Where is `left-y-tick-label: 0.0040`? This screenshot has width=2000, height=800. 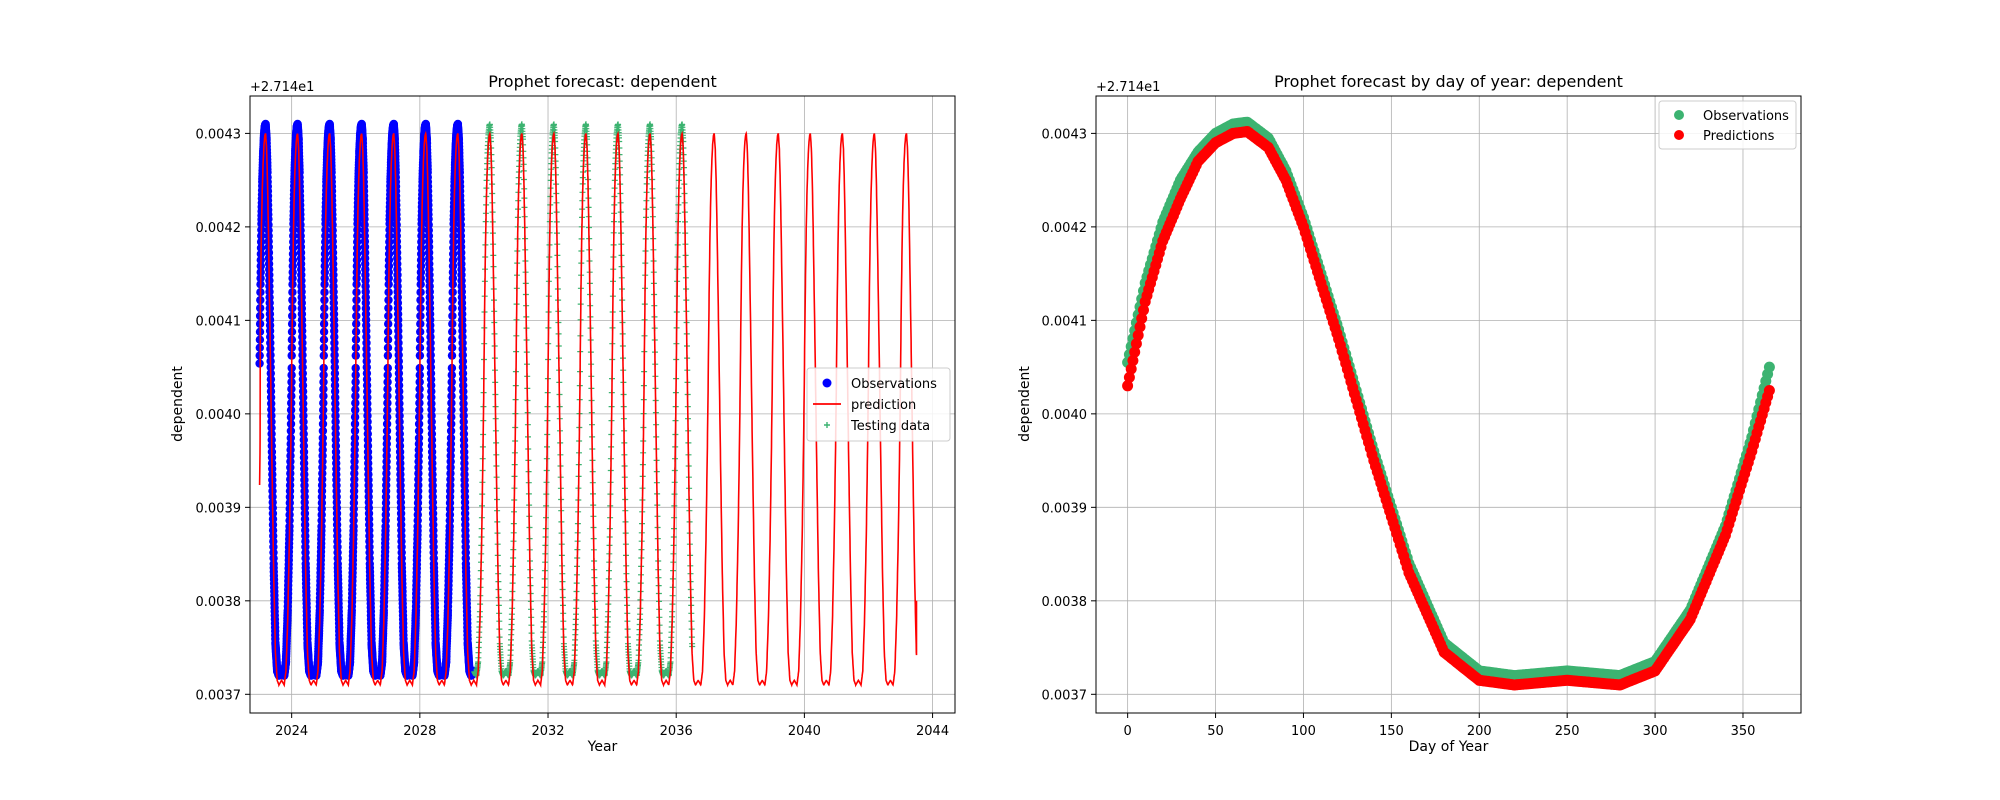
left-y-tick-label: 0.0040 is located at coordinates (219, 415).